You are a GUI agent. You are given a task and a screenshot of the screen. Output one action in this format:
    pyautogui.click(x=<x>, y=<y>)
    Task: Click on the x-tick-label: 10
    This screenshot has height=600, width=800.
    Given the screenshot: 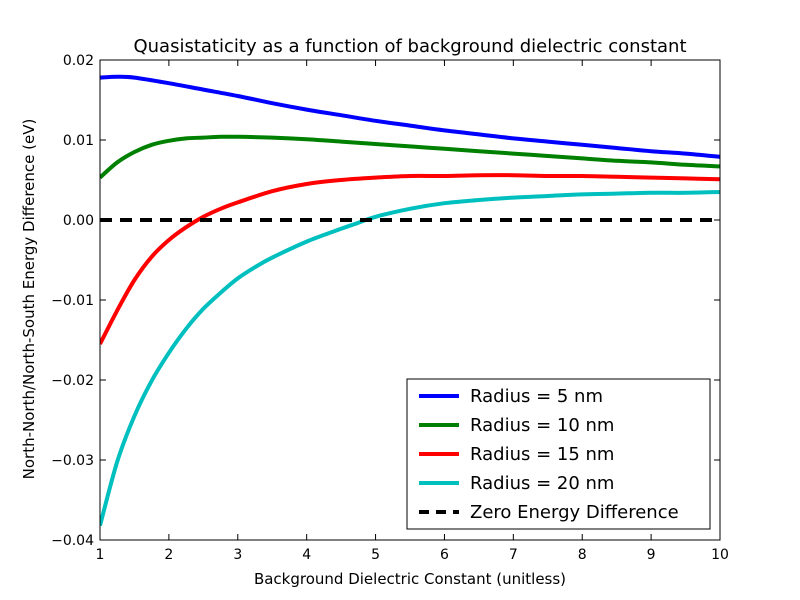 What is the action you would take?
    pyautogui.click(x=720, y=555)
    